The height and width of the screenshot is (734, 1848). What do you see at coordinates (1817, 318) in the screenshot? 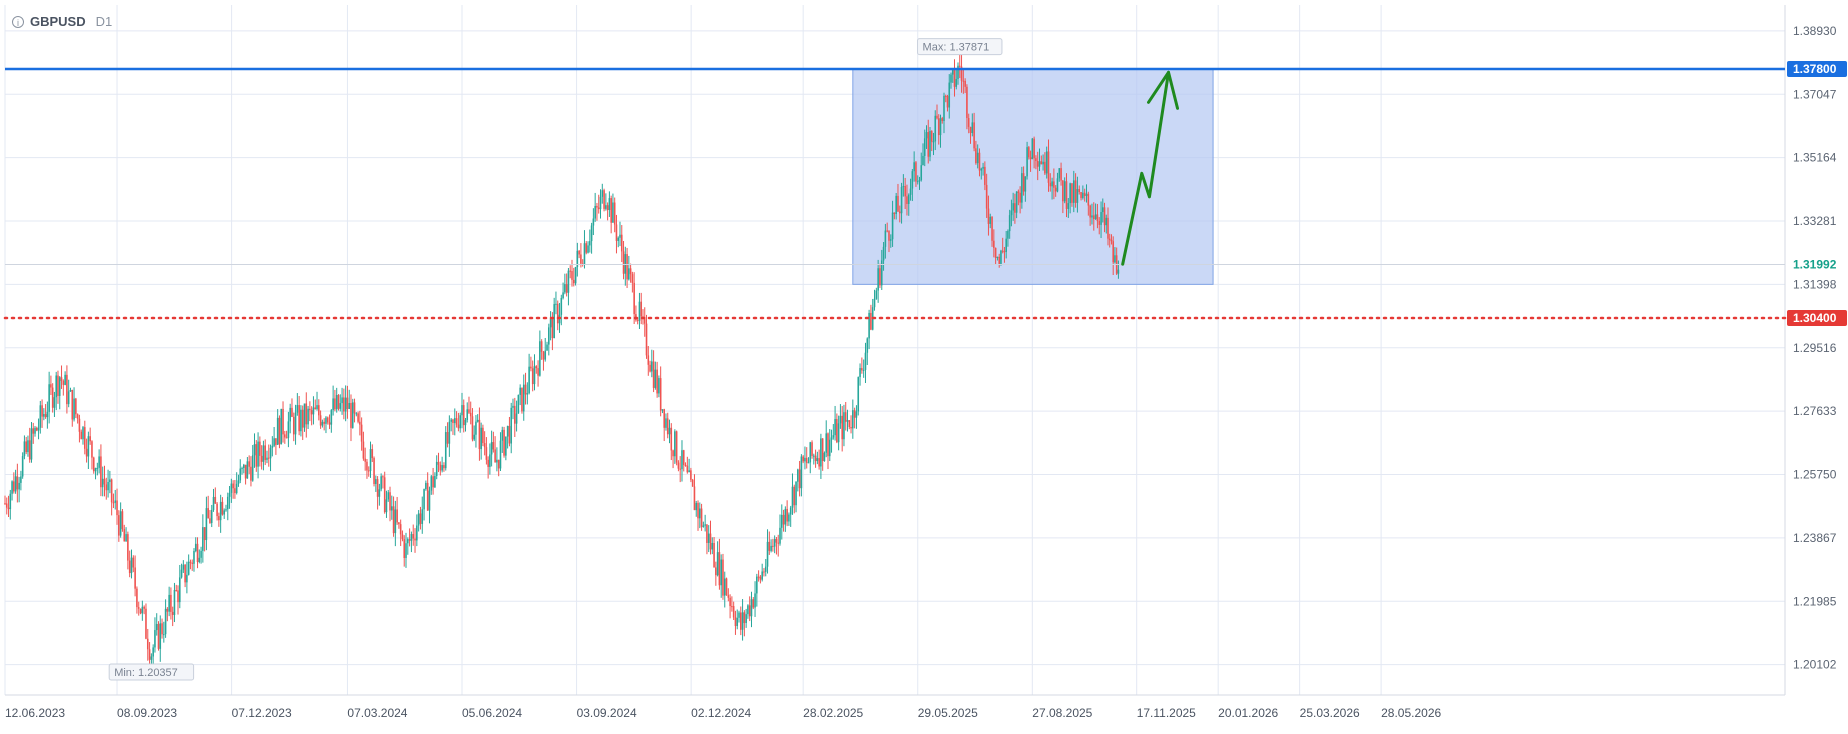
I see `support-price-tag-bg` at bounding box center [1817, 318].